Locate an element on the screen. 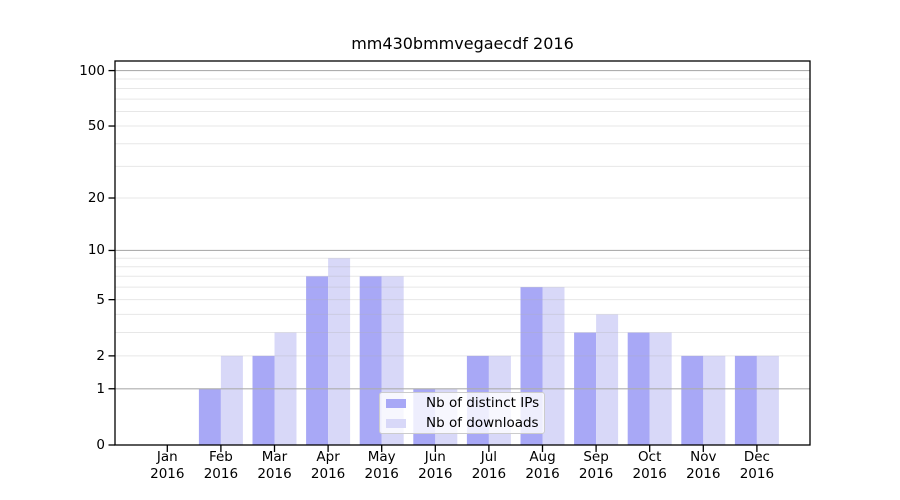  legend: Nb of distinct IPs Nb of downloads is located at coordinates (462, 413).